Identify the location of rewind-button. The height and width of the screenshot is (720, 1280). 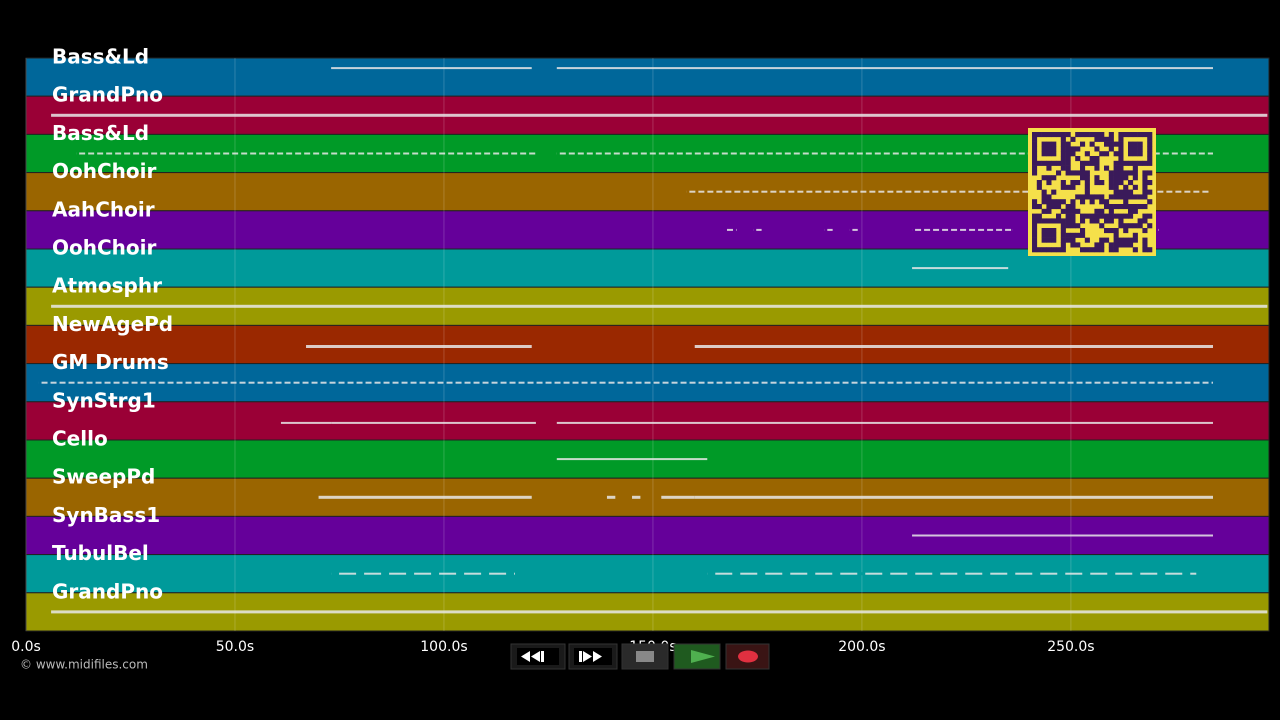
(538, 656).